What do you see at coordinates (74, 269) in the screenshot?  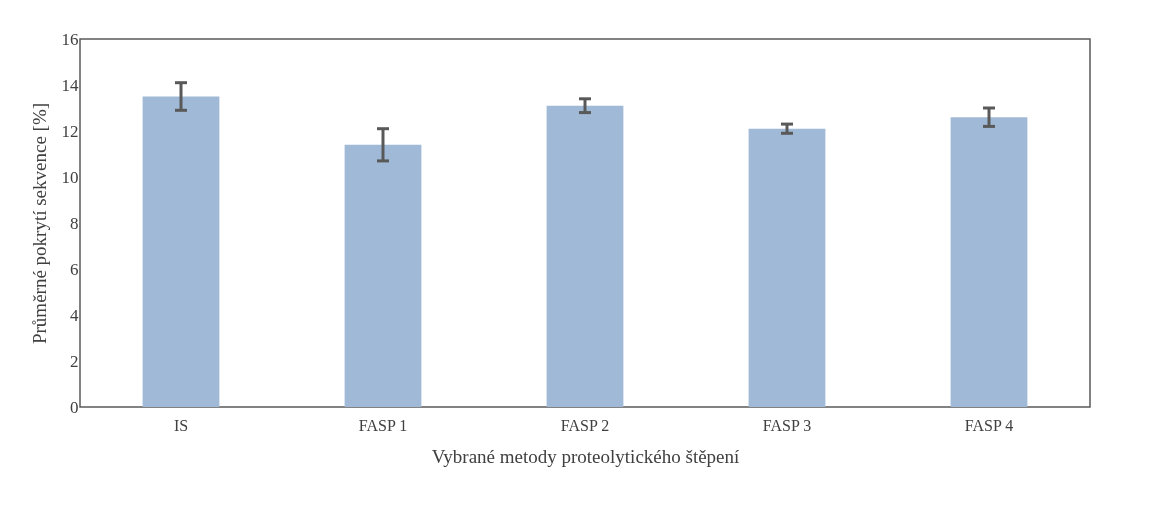 I see `y-tick-label: 6` at bounding box center [74, 269].